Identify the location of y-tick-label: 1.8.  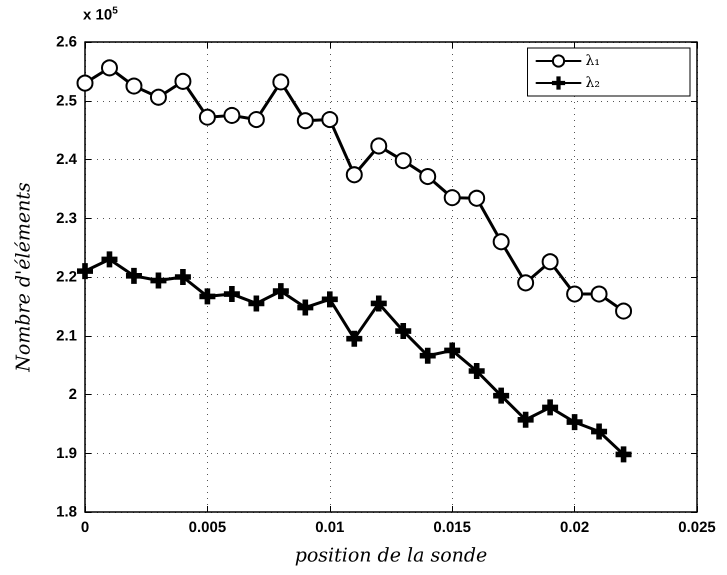
(66, 512).